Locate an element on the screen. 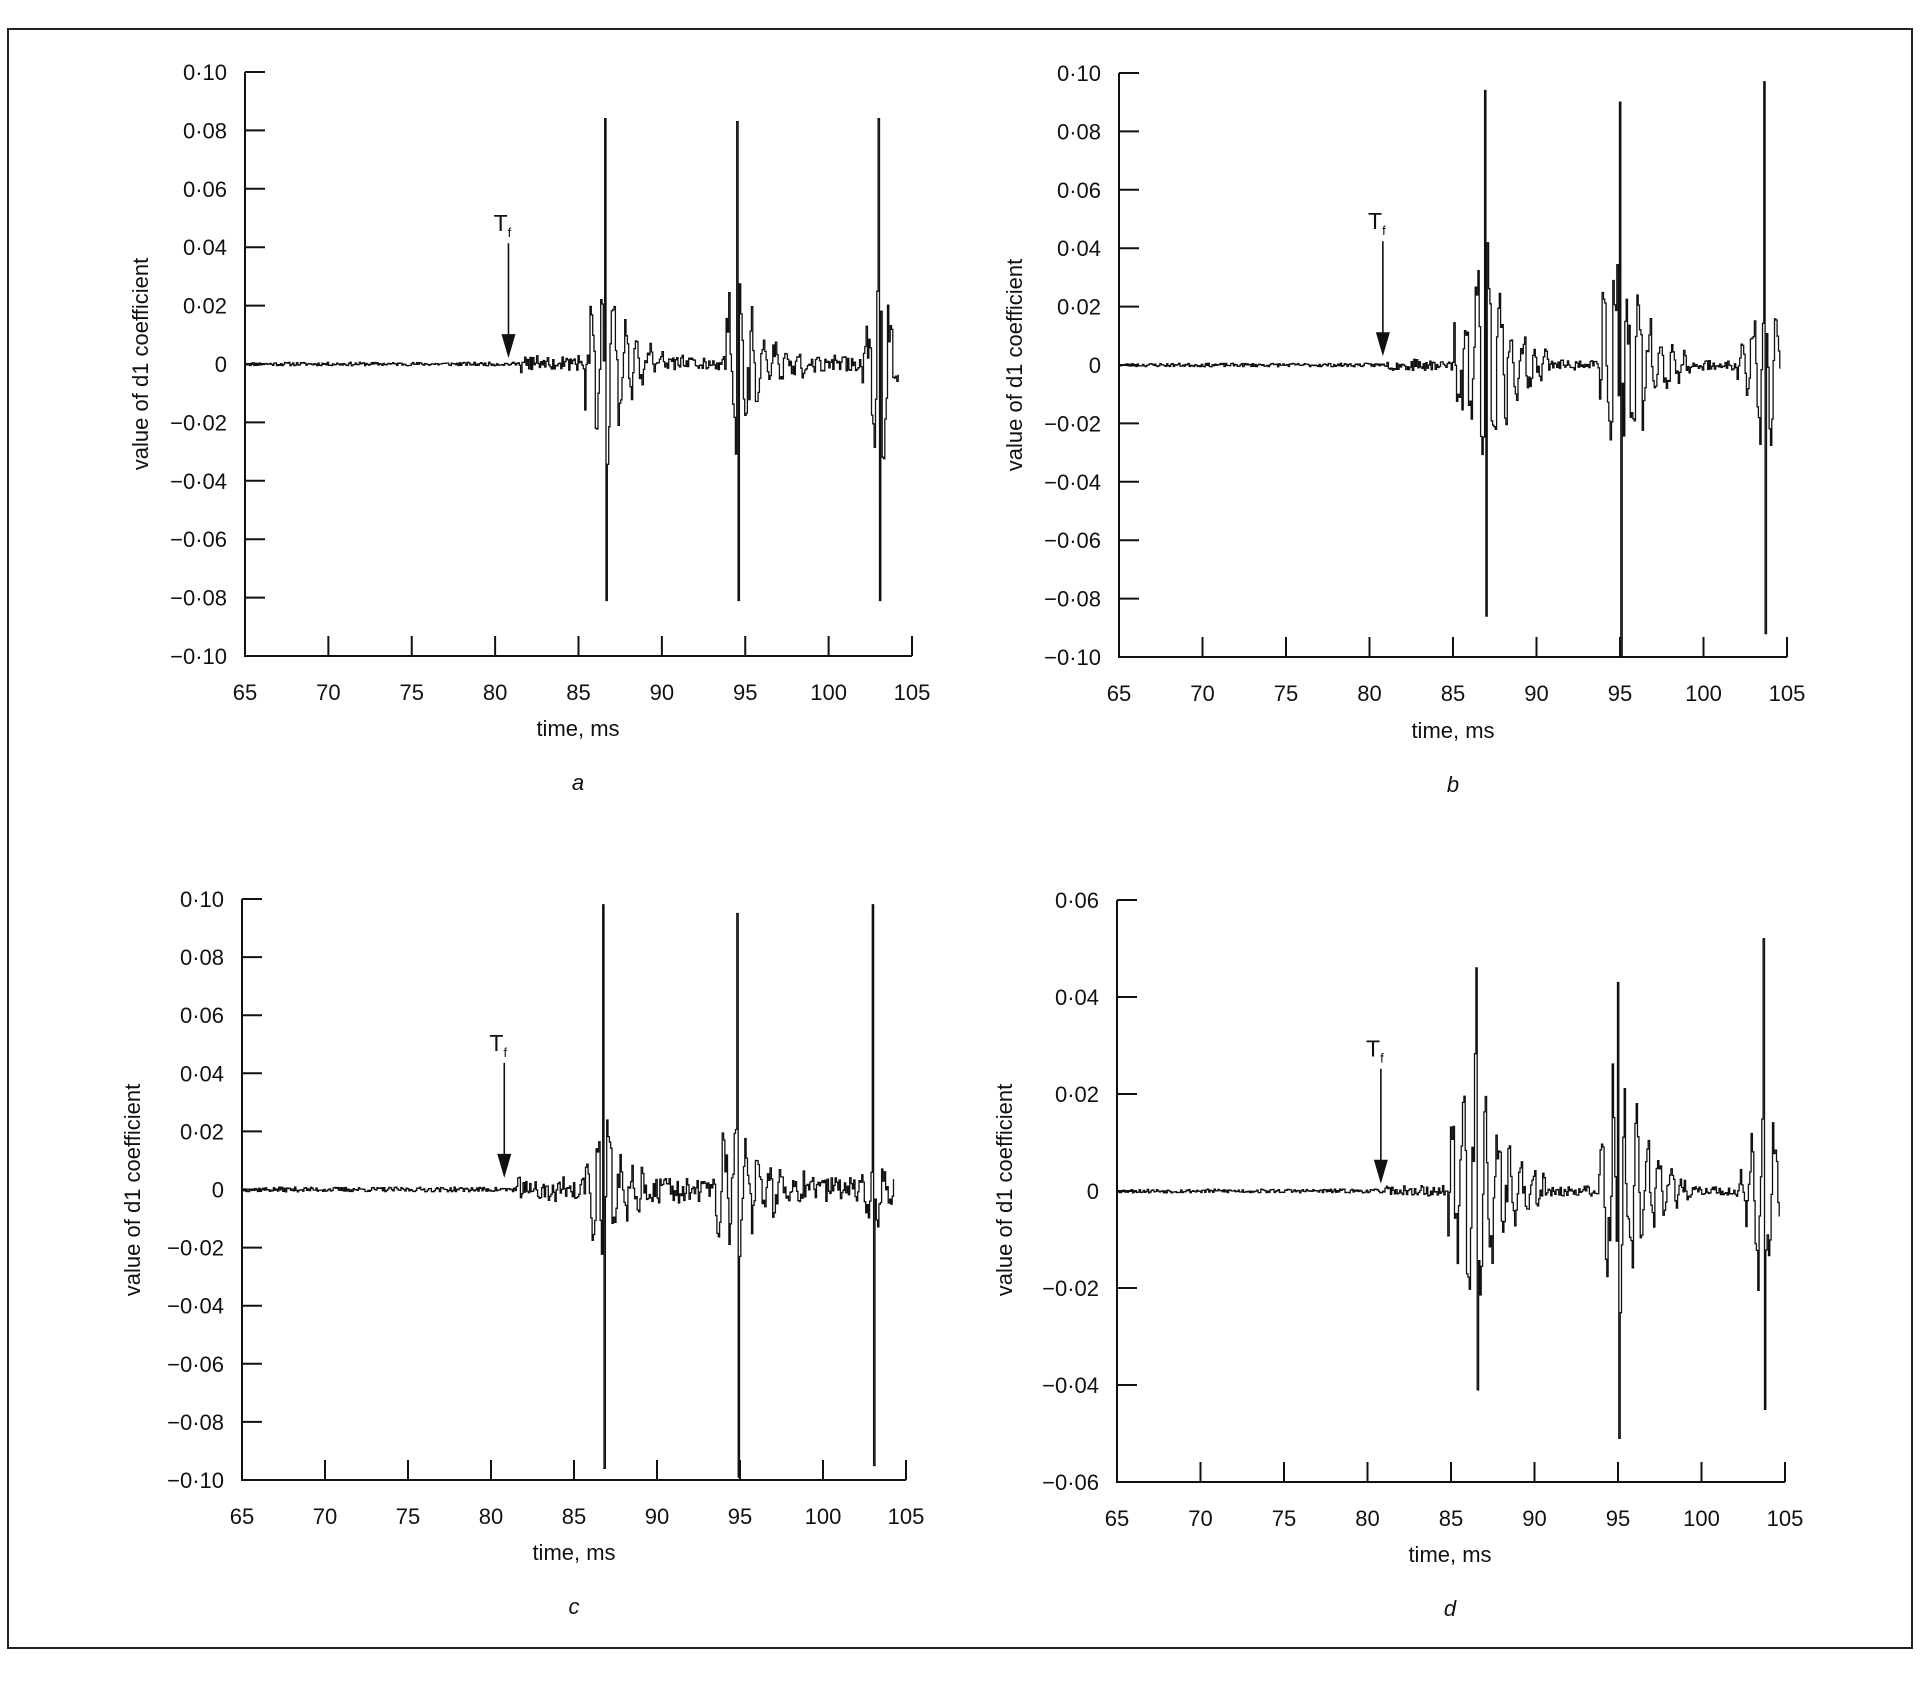 The image size is (1920, 1683). panel-label: a is located at coordinates (578, 782).